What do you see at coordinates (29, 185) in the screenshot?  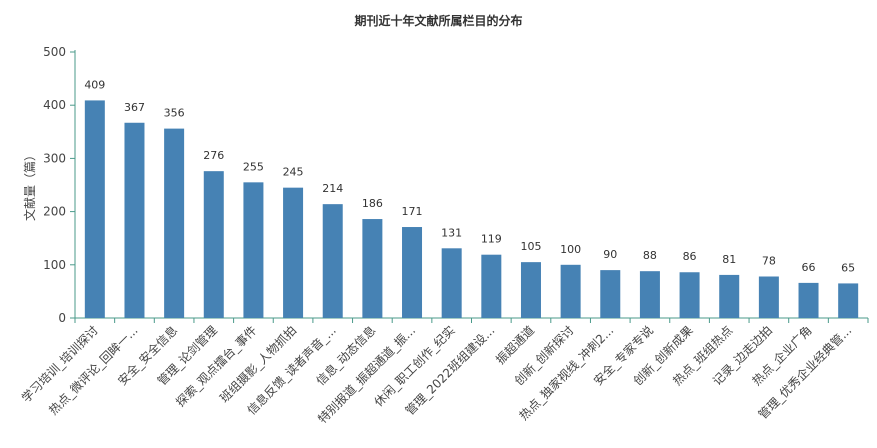 I see `y-axis-title: 文献量（篇）` at bounding box center [29, 185].